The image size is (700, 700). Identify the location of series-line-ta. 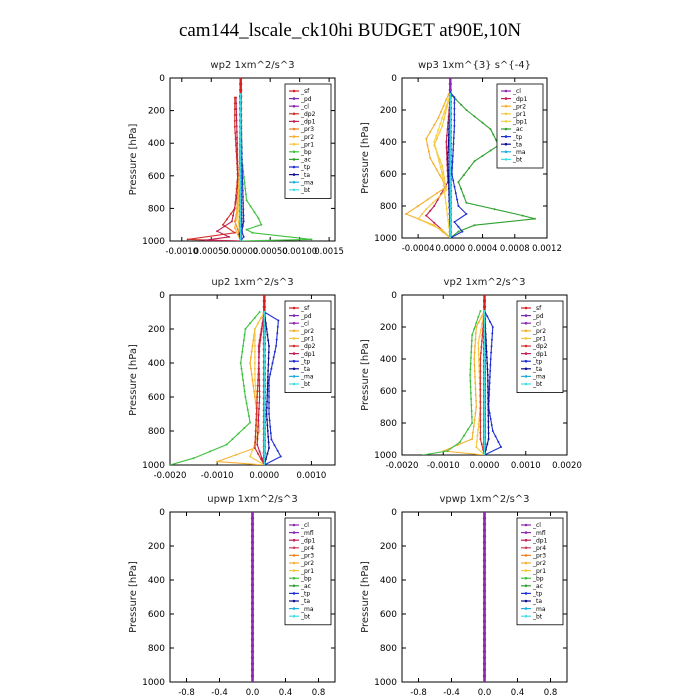
(486, 382).